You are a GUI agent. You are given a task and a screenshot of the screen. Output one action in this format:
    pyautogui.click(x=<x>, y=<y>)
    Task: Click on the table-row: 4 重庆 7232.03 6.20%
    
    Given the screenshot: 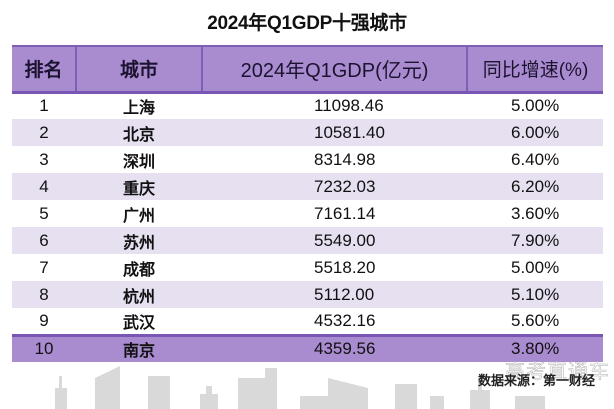 What is the action you would take?
    pyautogui.click(x=307, y=186)
    